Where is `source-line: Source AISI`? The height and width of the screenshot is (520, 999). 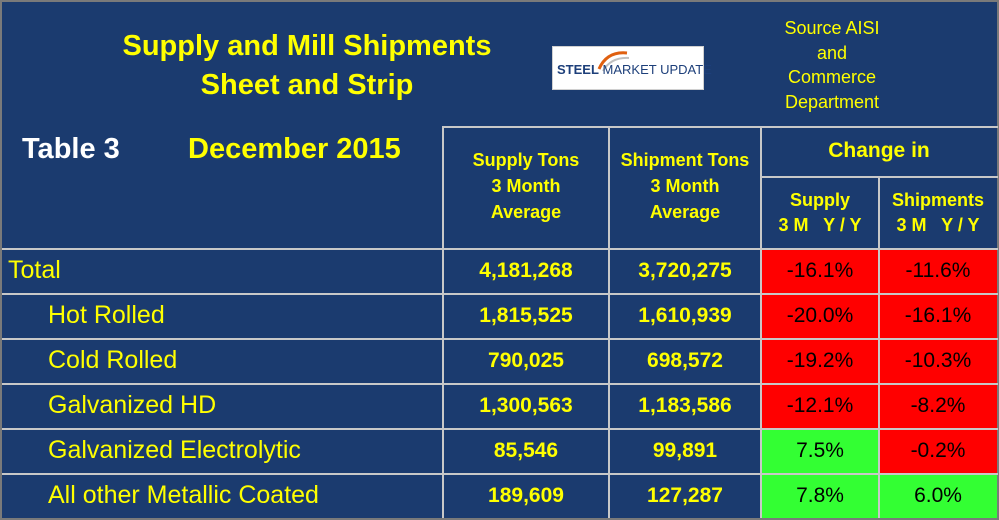 source-line: Source AISI is located at coordinates (832, 28).